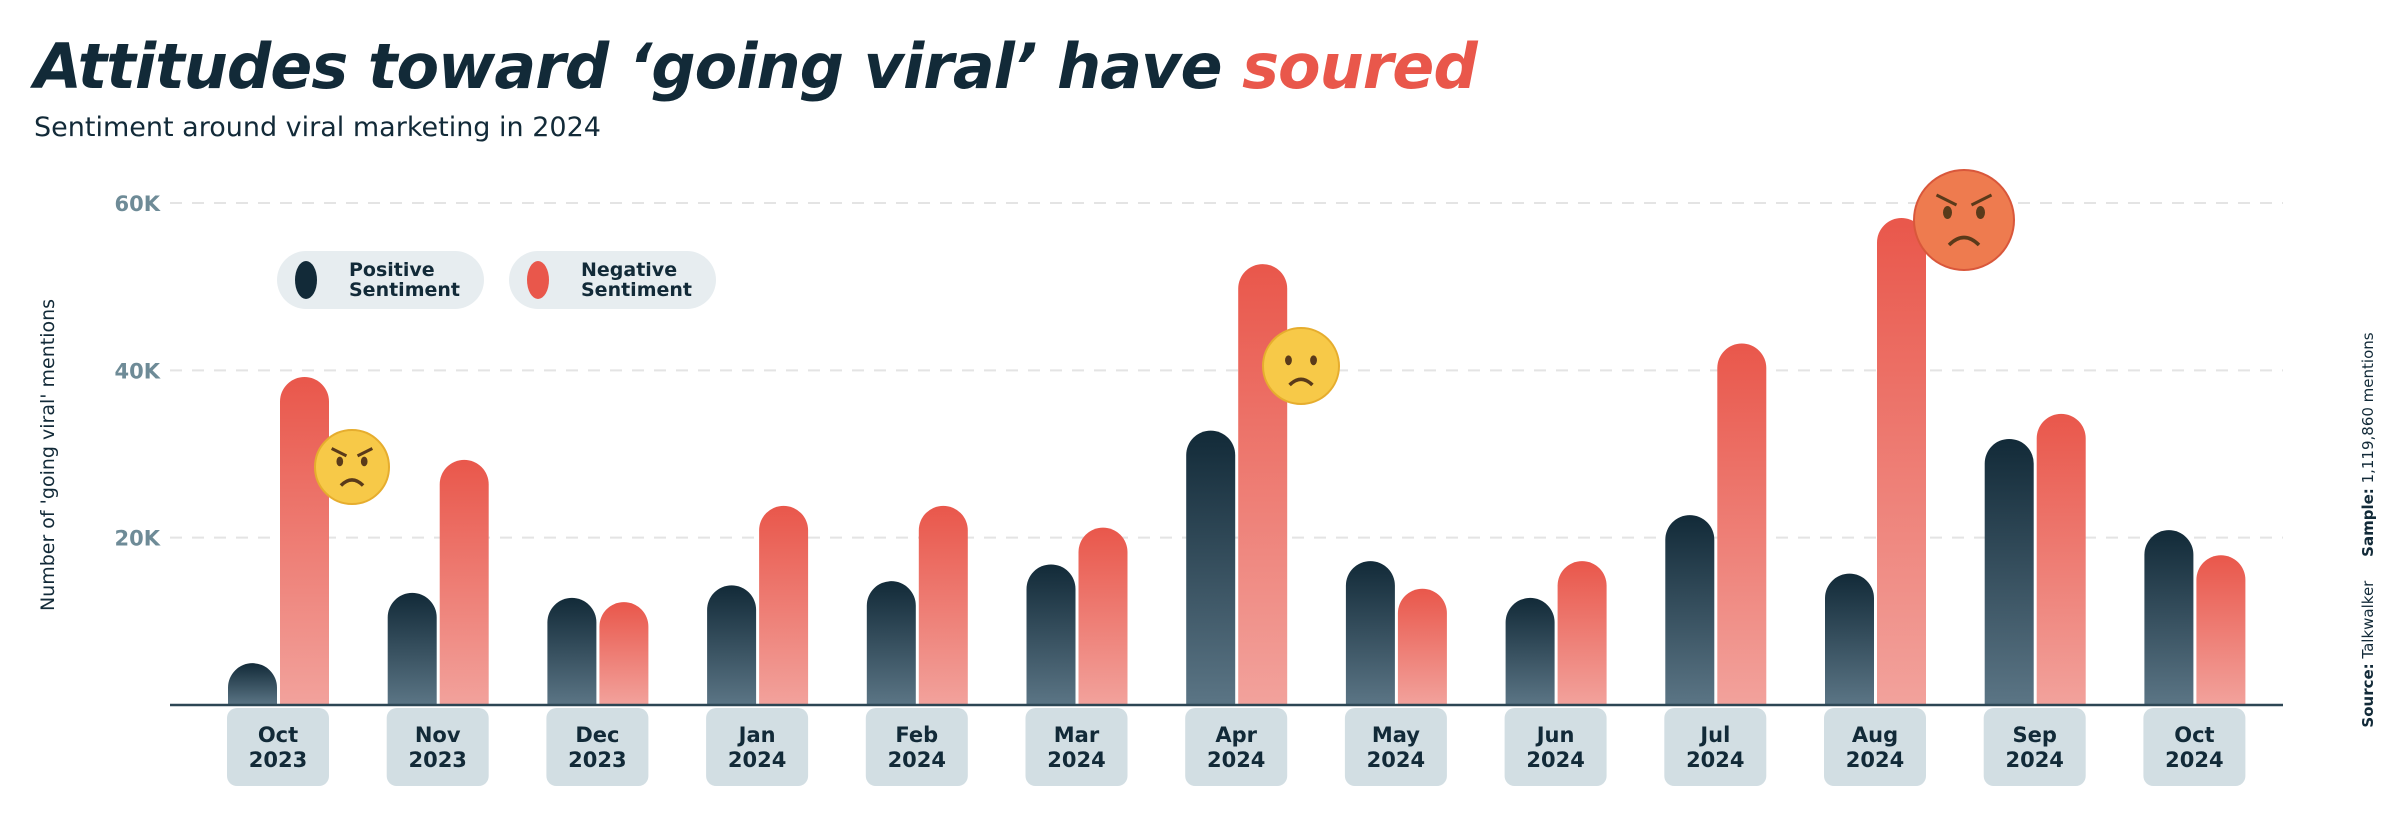 The image size is (2398, 836). I want to click on y-tick-label: 60K, so click(138, 204).